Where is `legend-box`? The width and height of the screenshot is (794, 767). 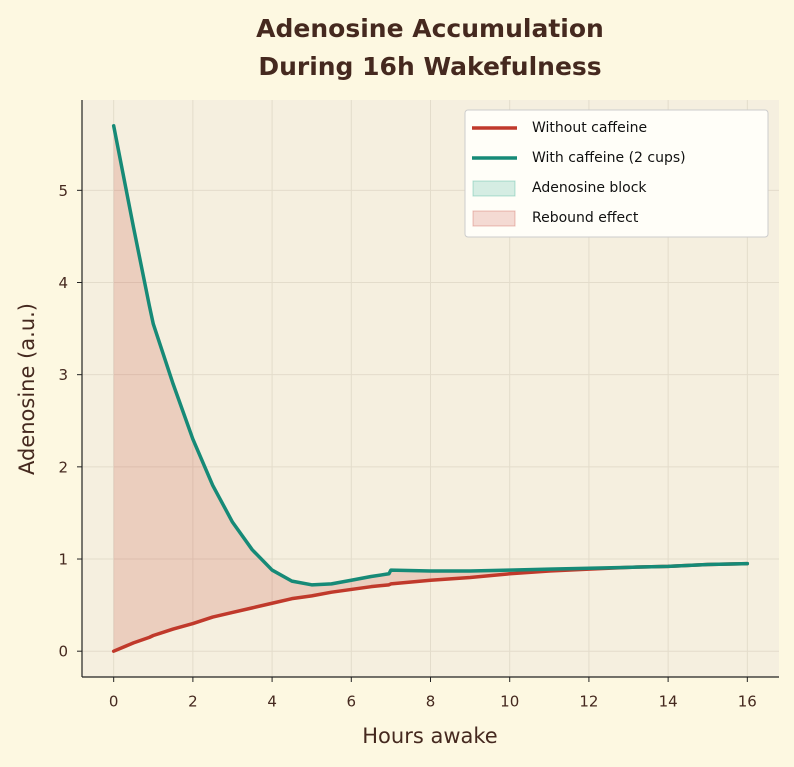
legend-box is located at coordinates (616, 173).